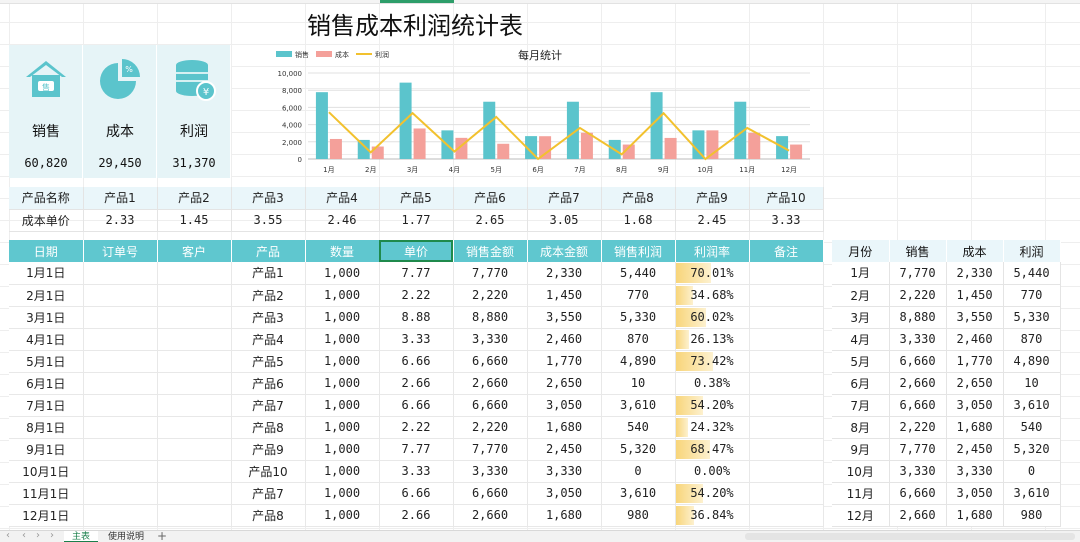 The height and width of the screenshot is (542, 1080). I want to click on product-name-cell: 产品10, so click(786, 198).